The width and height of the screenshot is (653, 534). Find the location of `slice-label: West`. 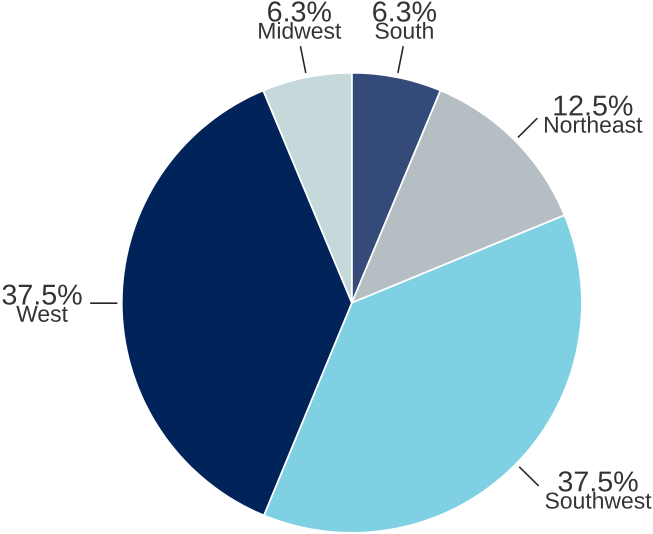

slice-label: West is located at coordinates (42, 314).